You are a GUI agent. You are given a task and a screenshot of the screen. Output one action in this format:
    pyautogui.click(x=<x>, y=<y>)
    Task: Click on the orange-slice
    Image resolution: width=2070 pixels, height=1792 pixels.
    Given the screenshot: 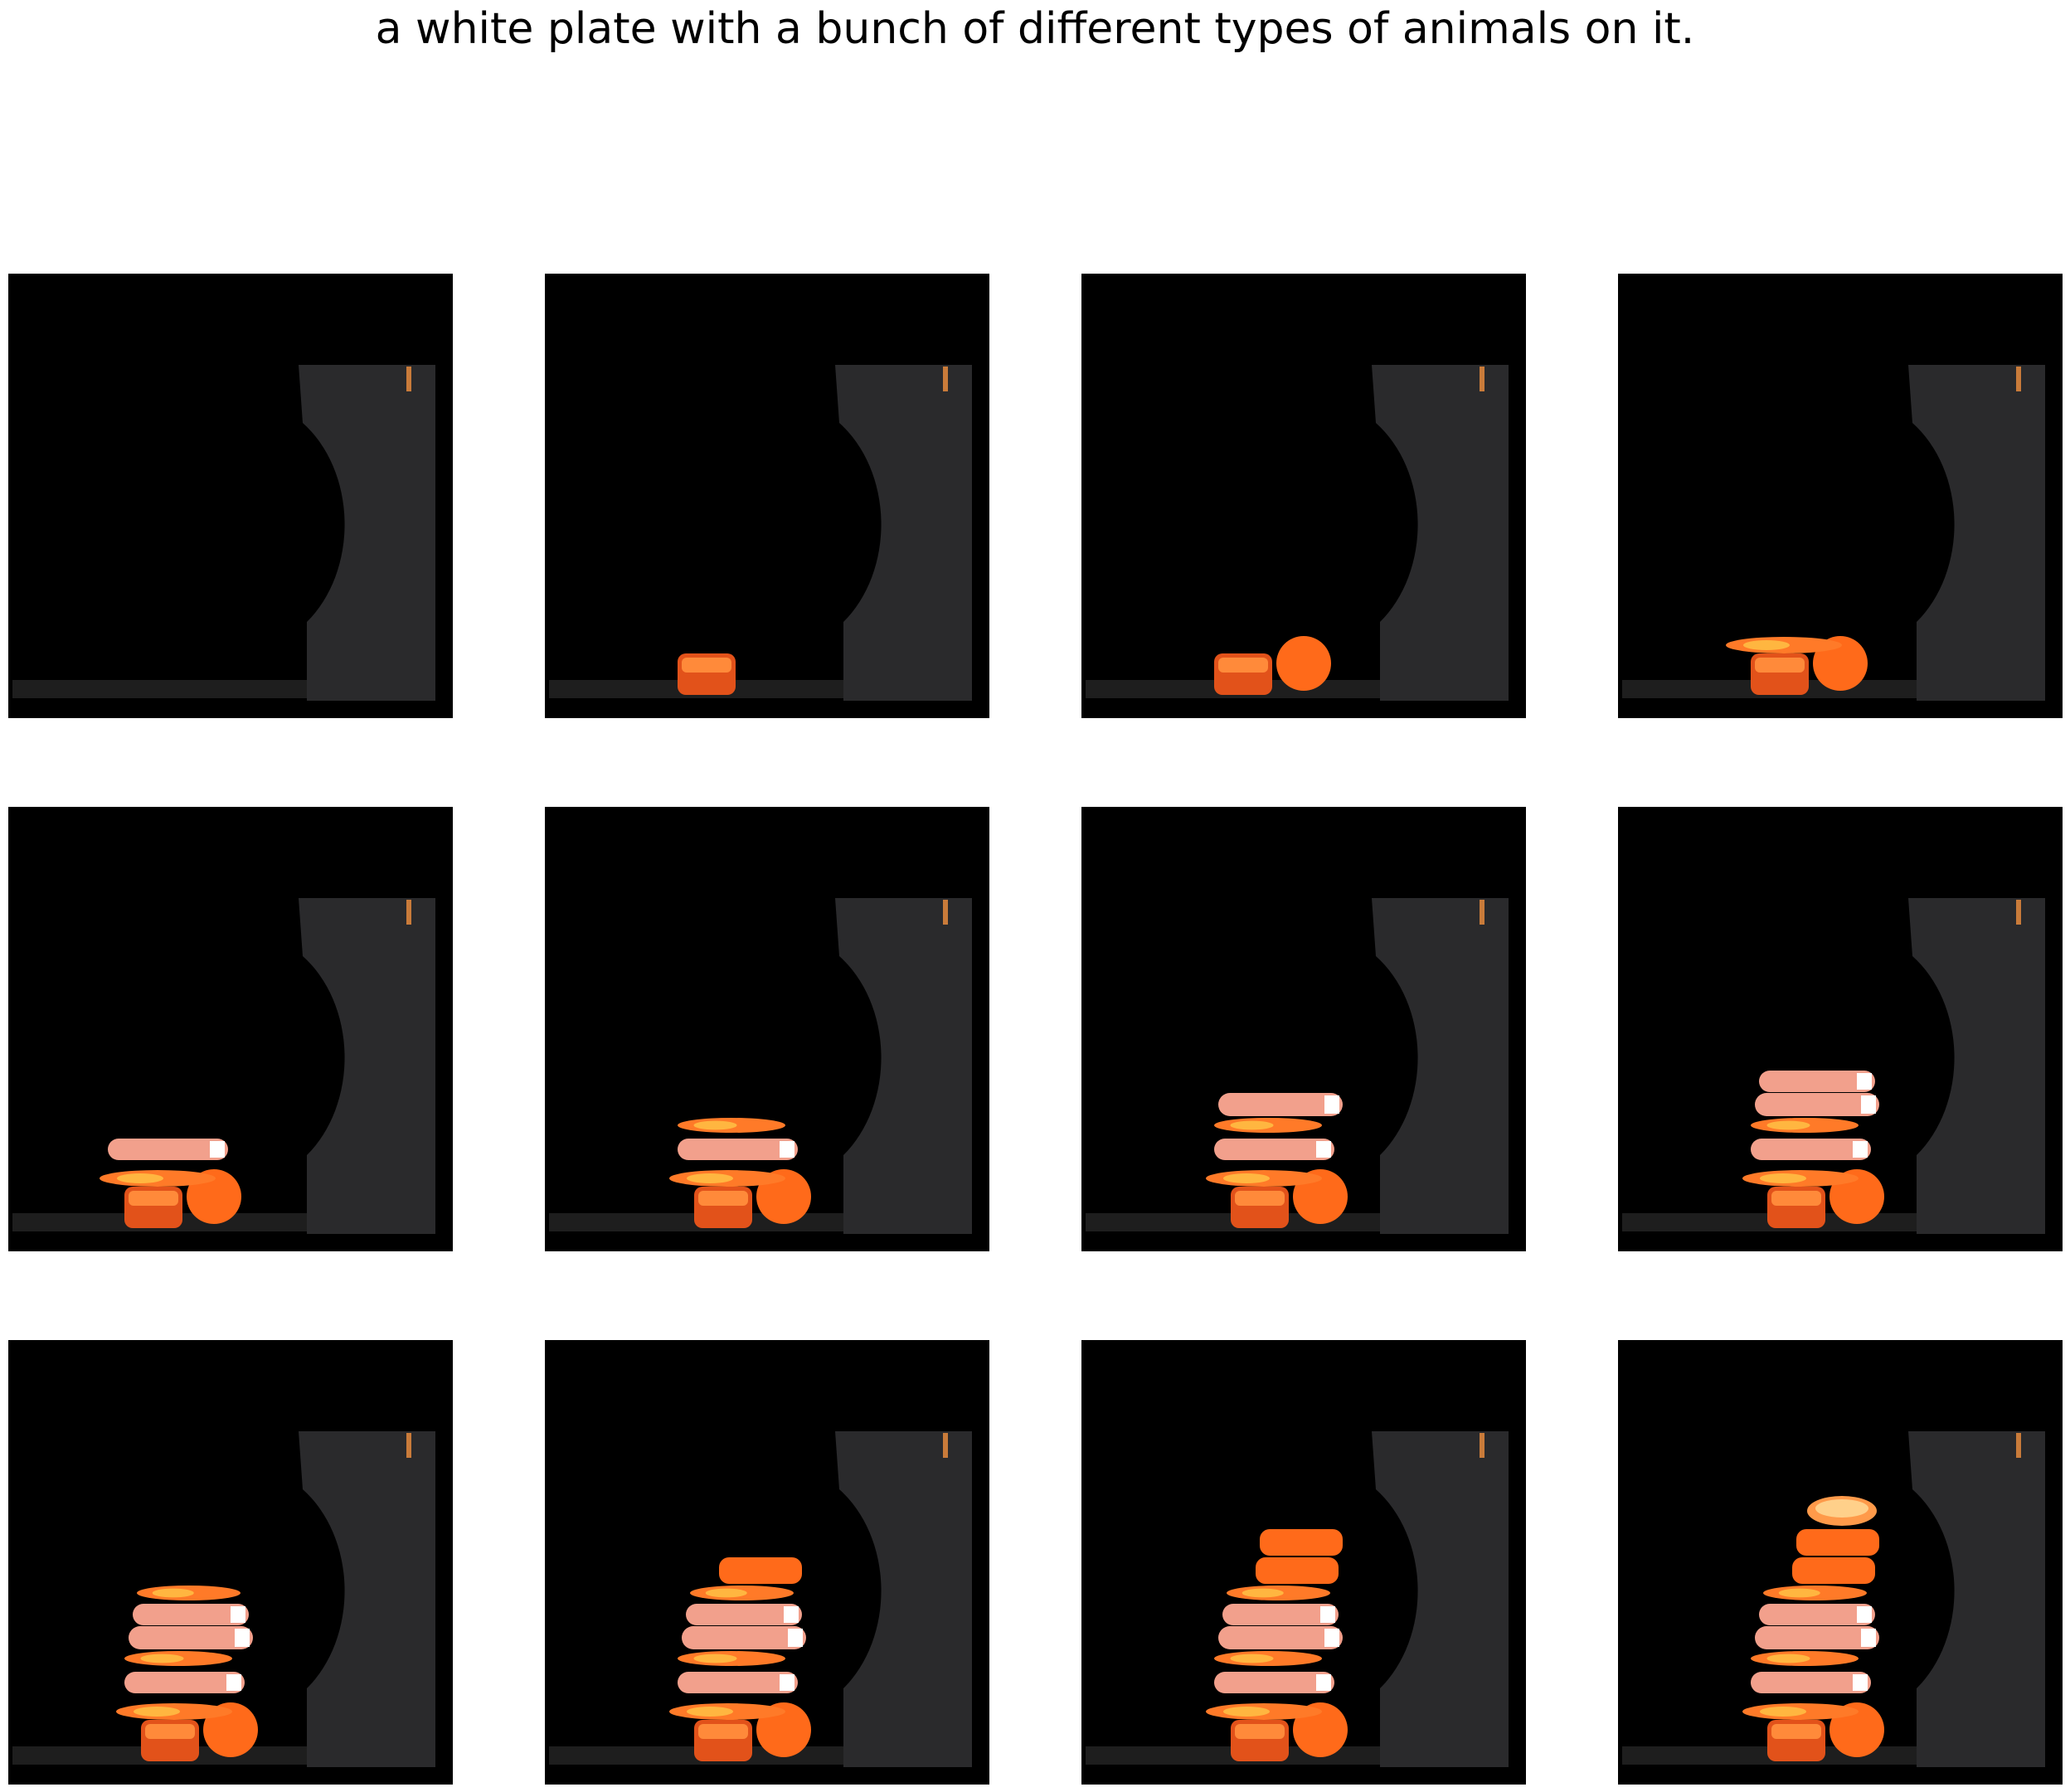 What is the action you would take?
    pyautogui.click(x=1842, y=1511)
    